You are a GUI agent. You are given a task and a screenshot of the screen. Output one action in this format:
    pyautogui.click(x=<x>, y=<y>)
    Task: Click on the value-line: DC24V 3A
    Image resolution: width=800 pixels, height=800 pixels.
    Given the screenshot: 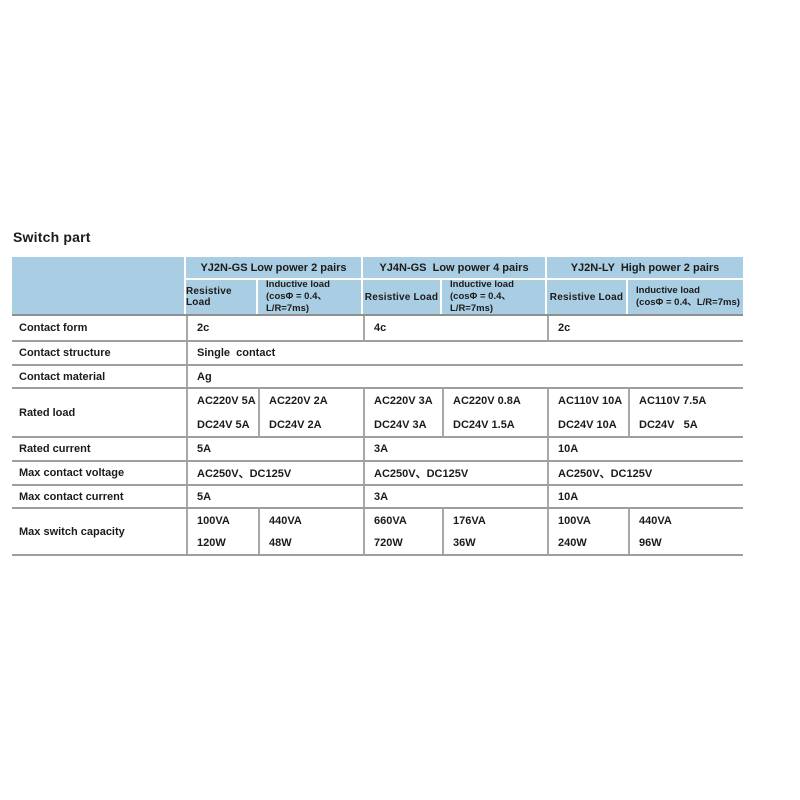 What is the action you would take?
    pyautogui.click(x=400, y=424)
    